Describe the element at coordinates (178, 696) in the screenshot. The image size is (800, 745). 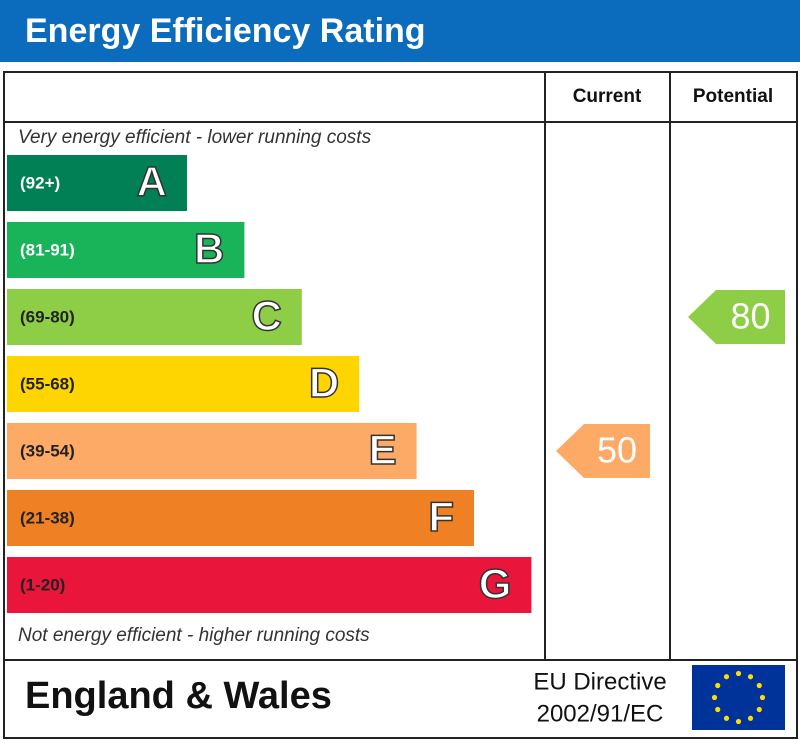
I see `region: England & Wales` at that location.